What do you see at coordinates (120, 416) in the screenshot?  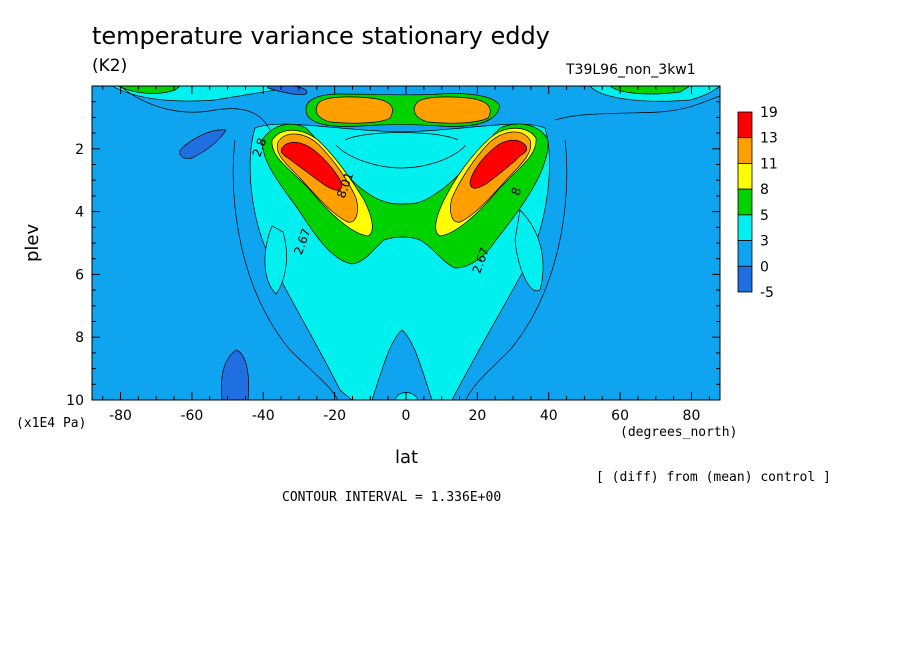 I see `x-tick-label: -80` at bounding box center [120, 416].